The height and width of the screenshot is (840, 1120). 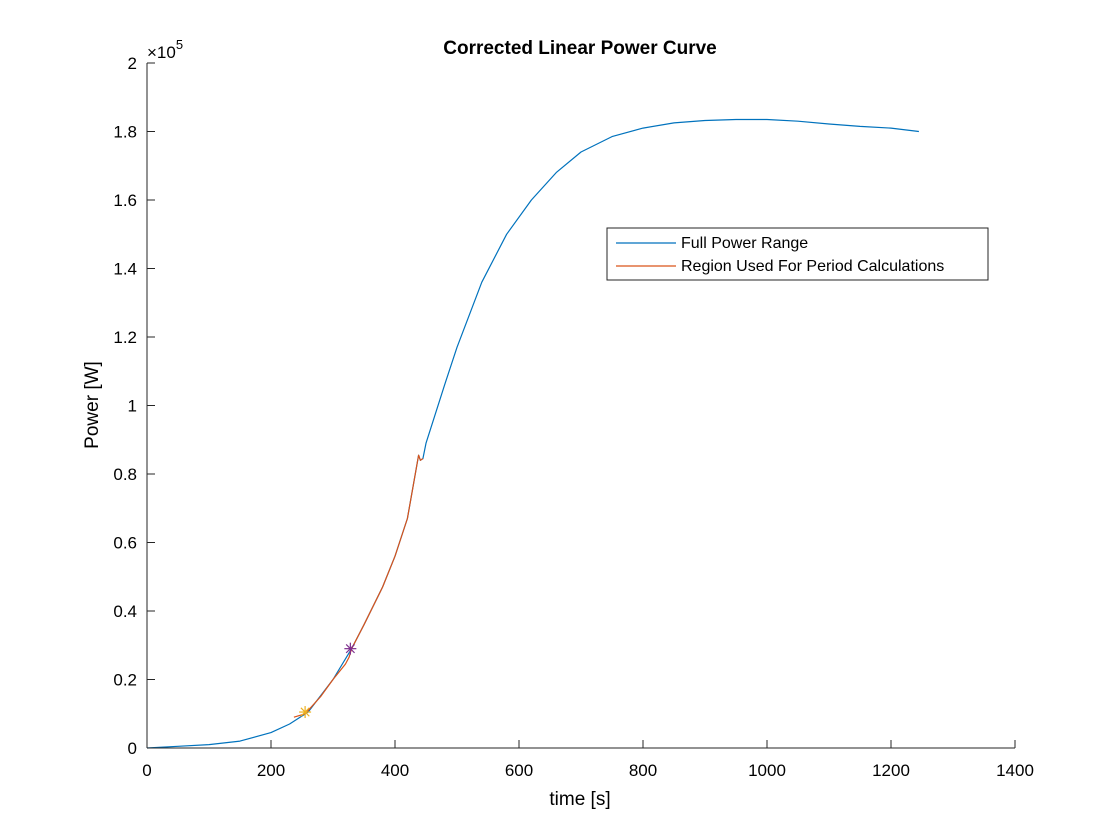 I want to click on y-multiplier-exponent: 5, so click(x=179, y=44).